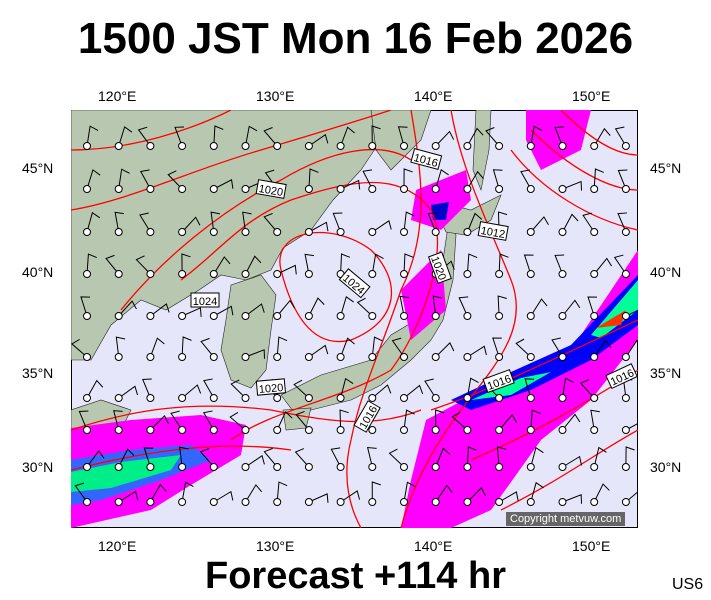 The image size is (711, 600). Describe the element at coordinates (205, 302) in the screenshot. I see `isobar-label: 1024` at that location.